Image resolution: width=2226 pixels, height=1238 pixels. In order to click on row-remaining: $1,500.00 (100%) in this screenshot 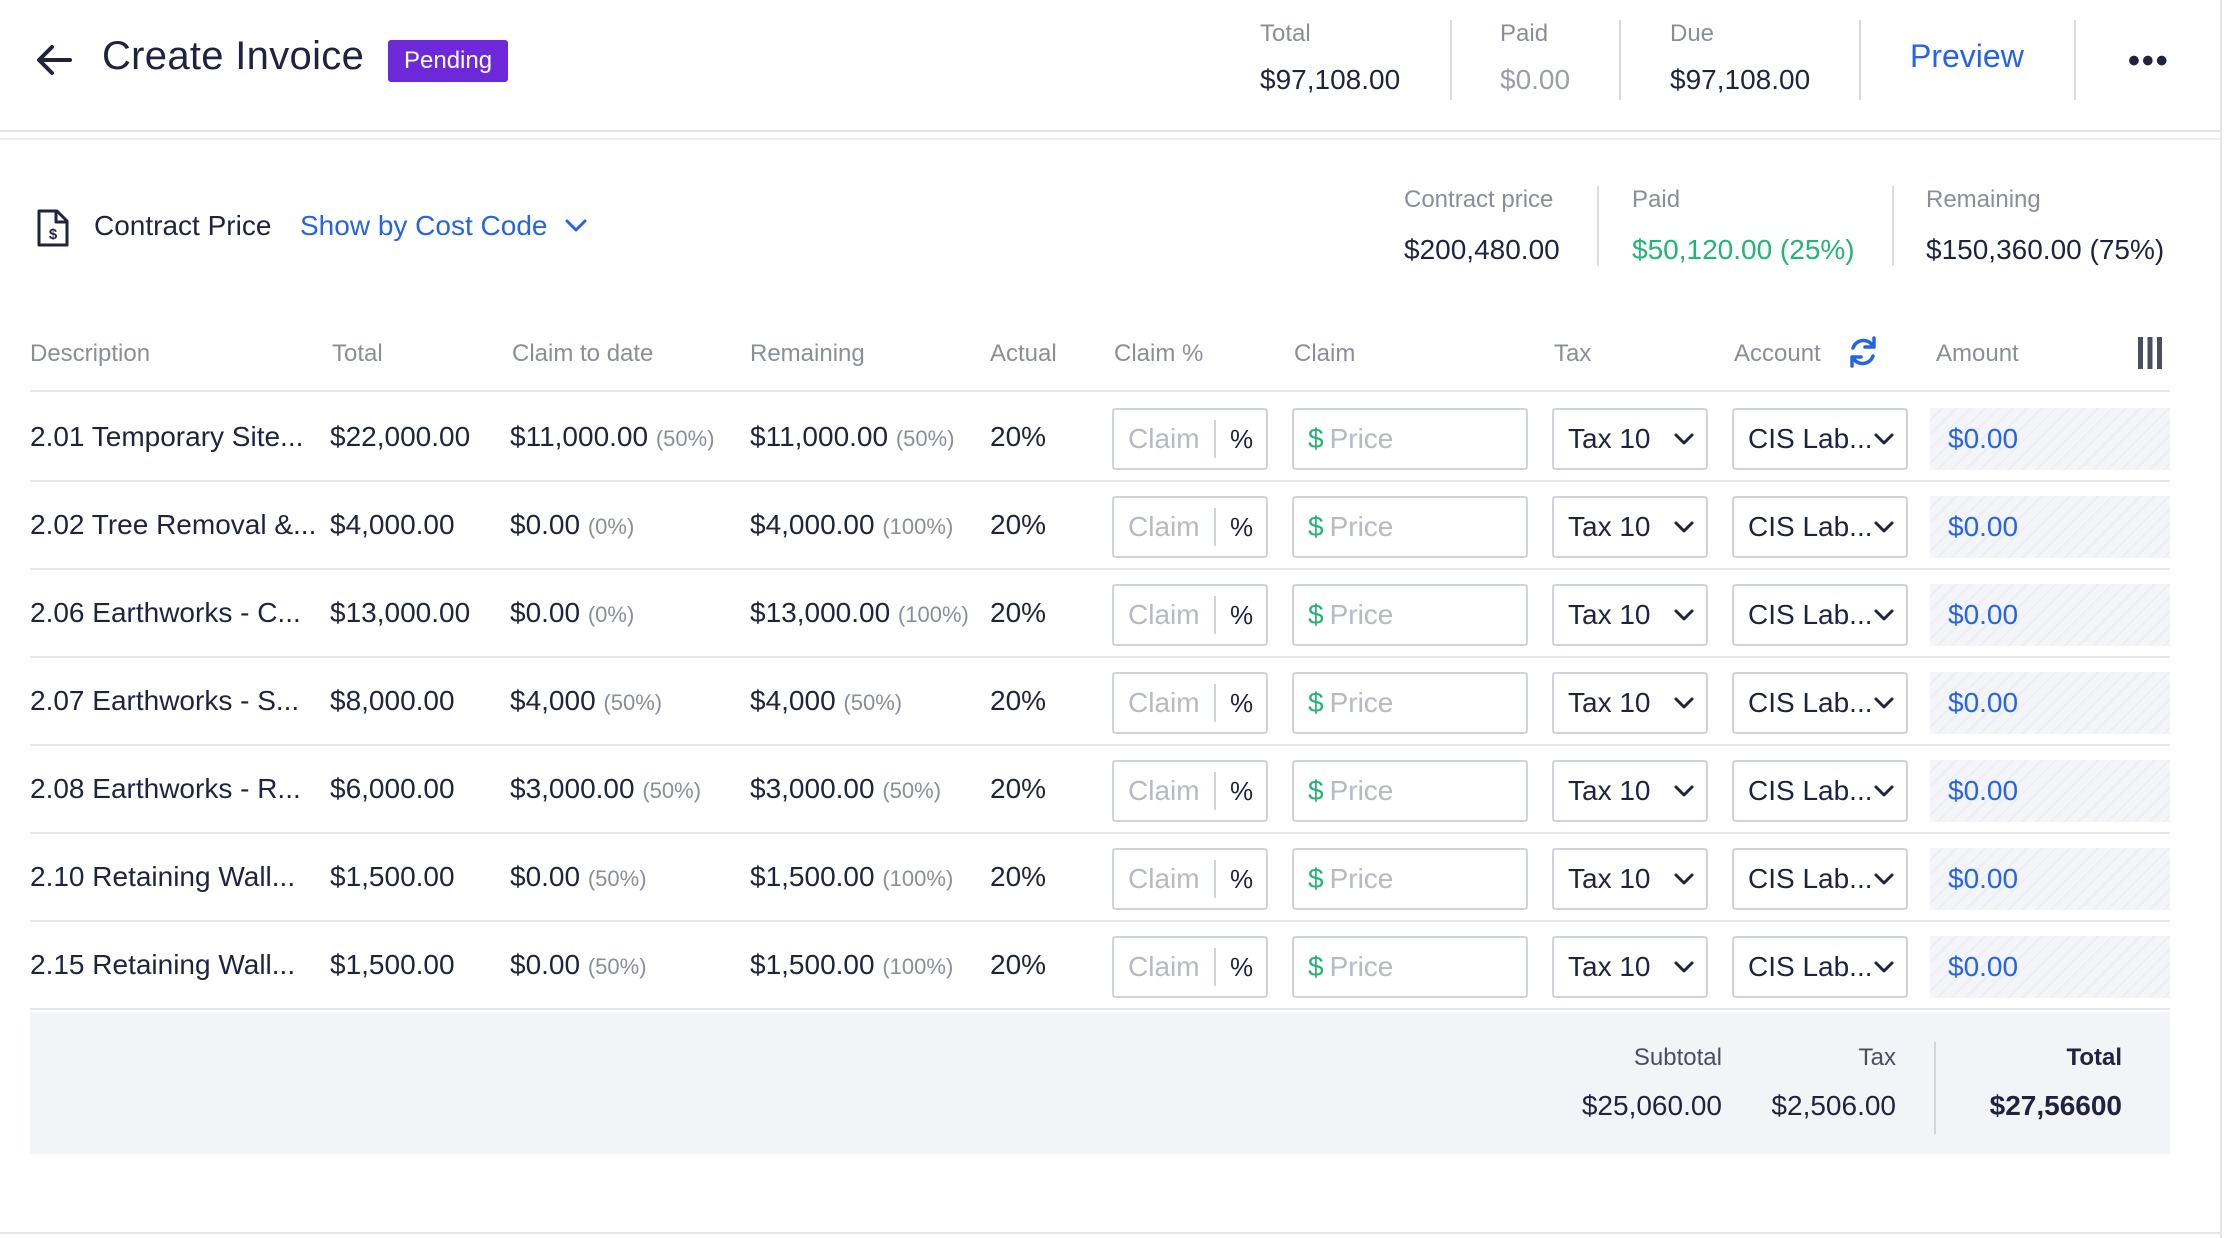, I will do `click(851, 877)`.